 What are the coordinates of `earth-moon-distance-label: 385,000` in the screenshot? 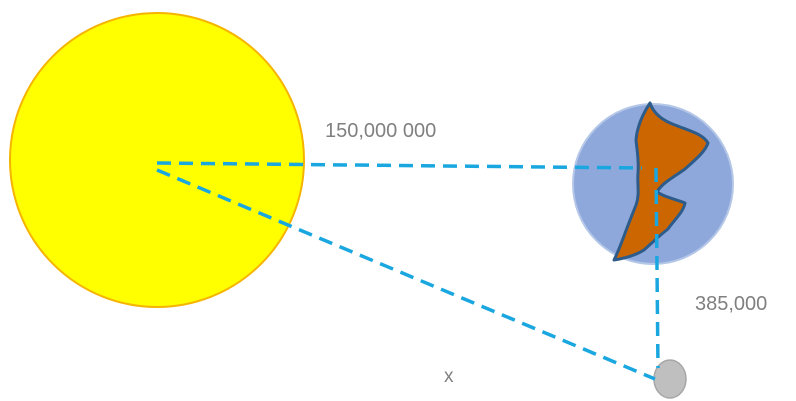 It's located at (731, 304).